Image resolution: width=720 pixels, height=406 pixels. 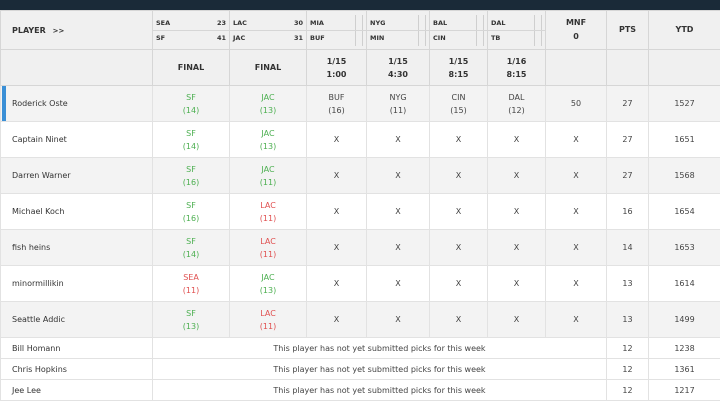 I want to click on player-name-cell: minormillikin, so click(x=76, y=283).